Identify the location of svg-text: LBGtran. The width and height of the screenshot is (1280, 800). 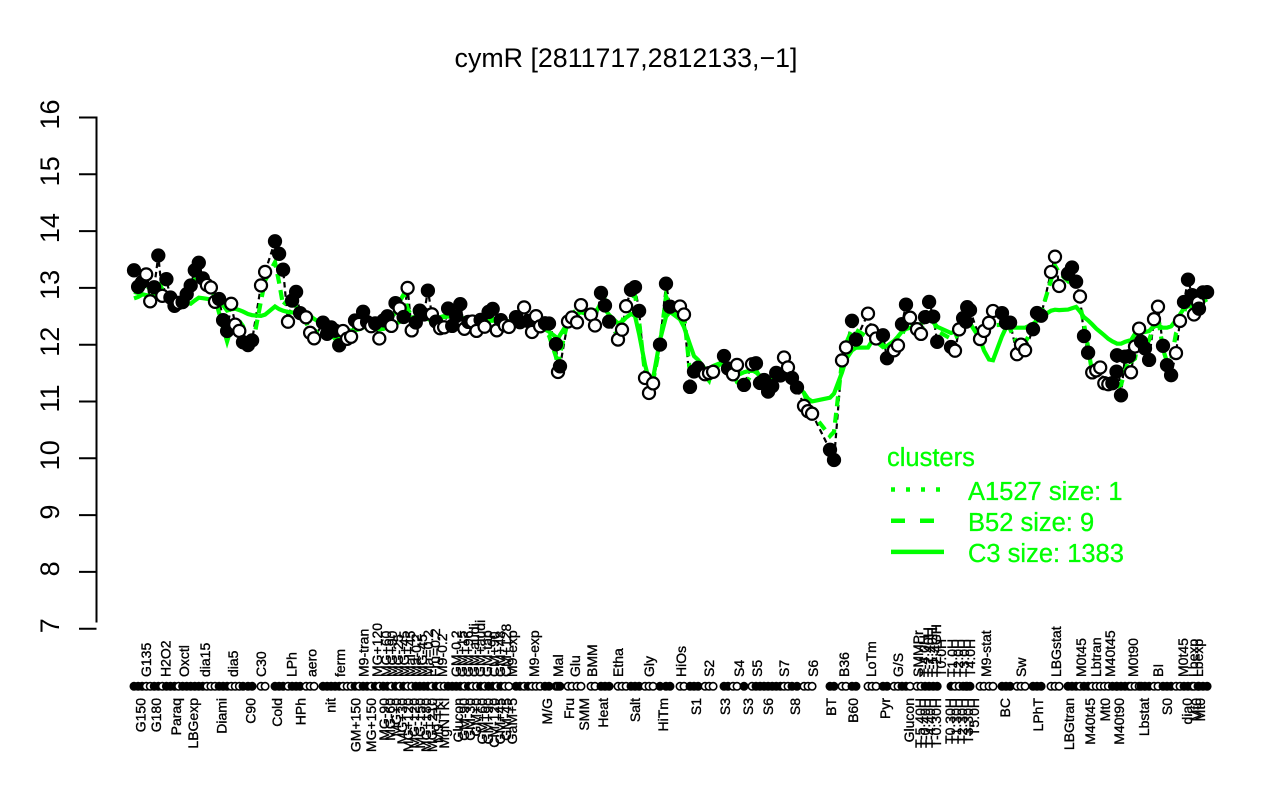
(1069, 724).